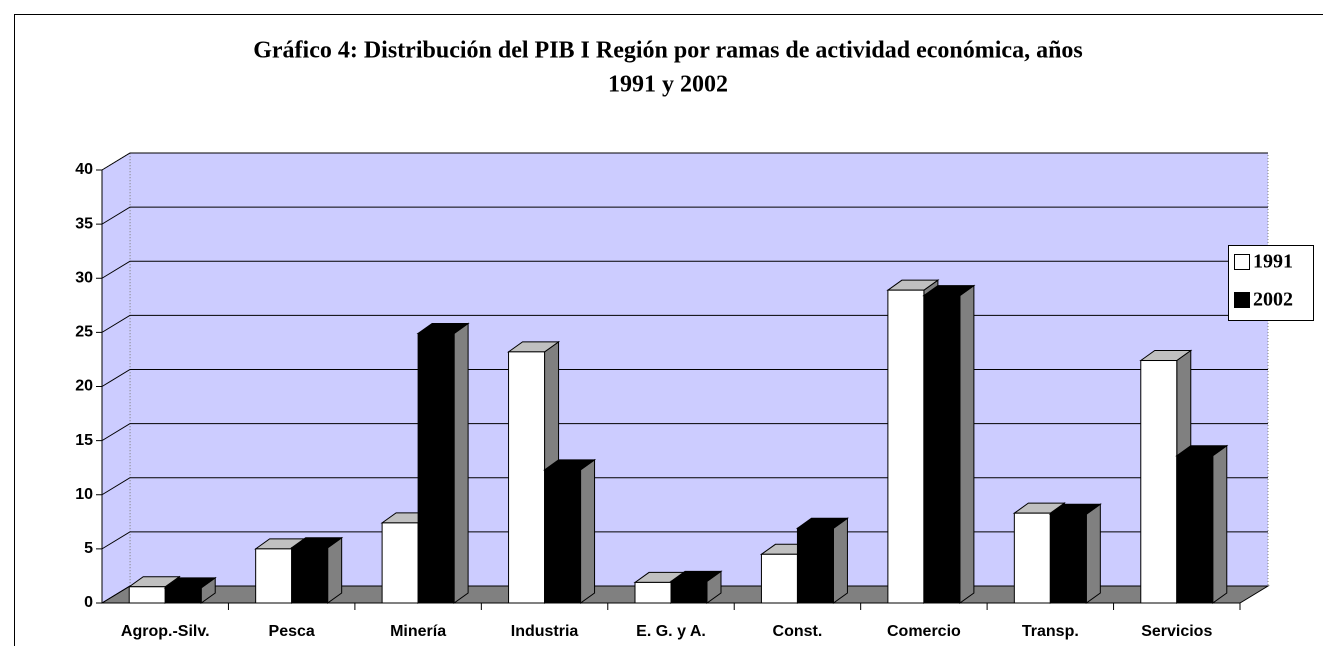 The width and height of the screenshot is (1323, 646). I want to click on legend-label: 1991, so click(1273, 262).